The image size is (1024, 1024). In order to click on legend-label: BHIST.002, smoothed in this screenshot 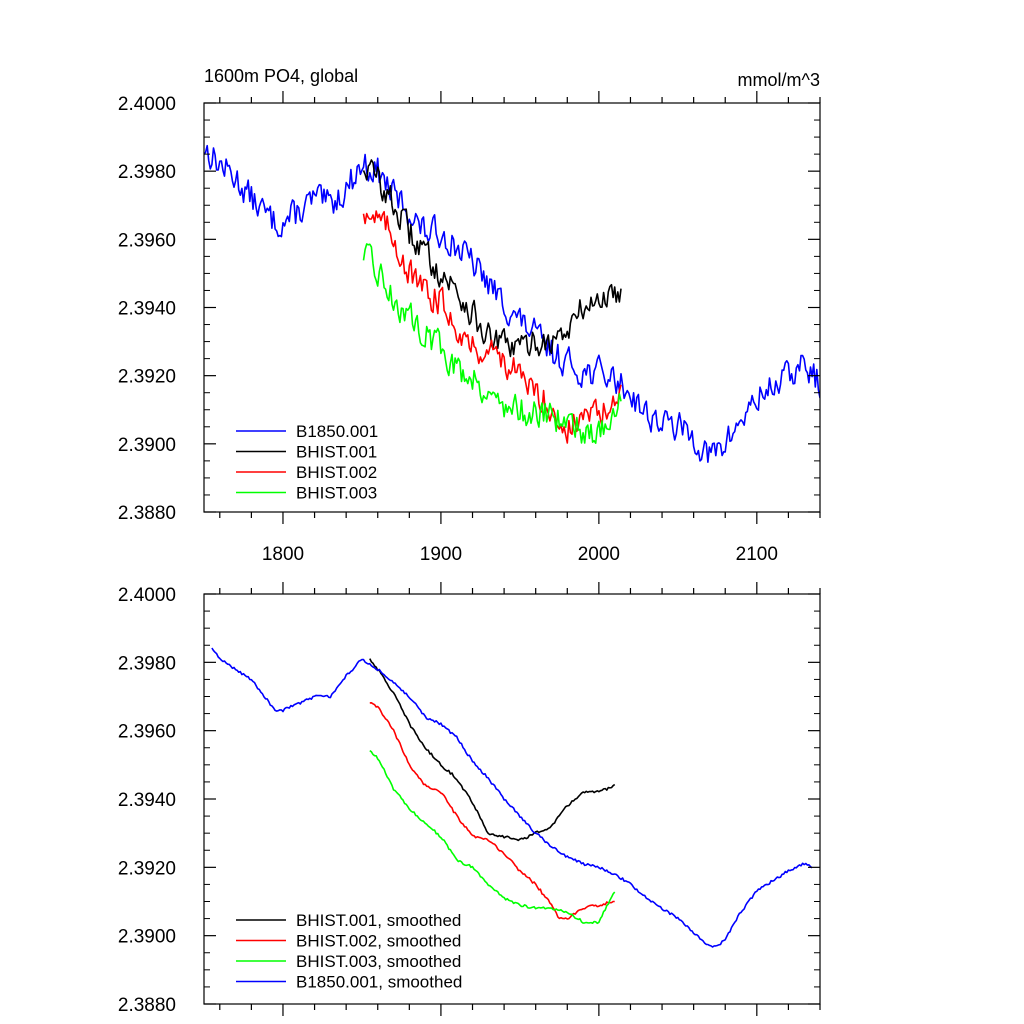, I will do `click(378, 941)`.